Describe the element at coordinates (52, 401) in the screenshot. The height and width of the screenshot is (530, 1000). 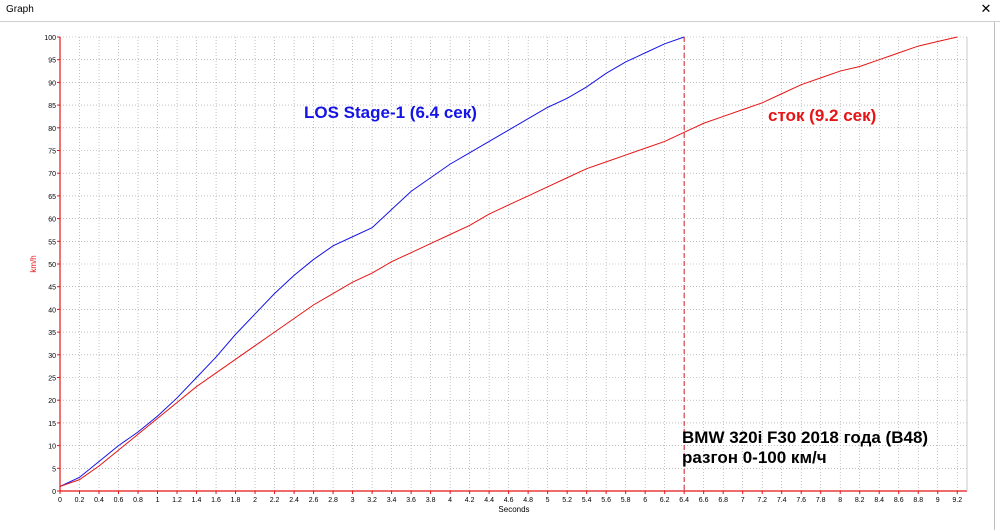
I see `y-tick-label: 20` at that location.